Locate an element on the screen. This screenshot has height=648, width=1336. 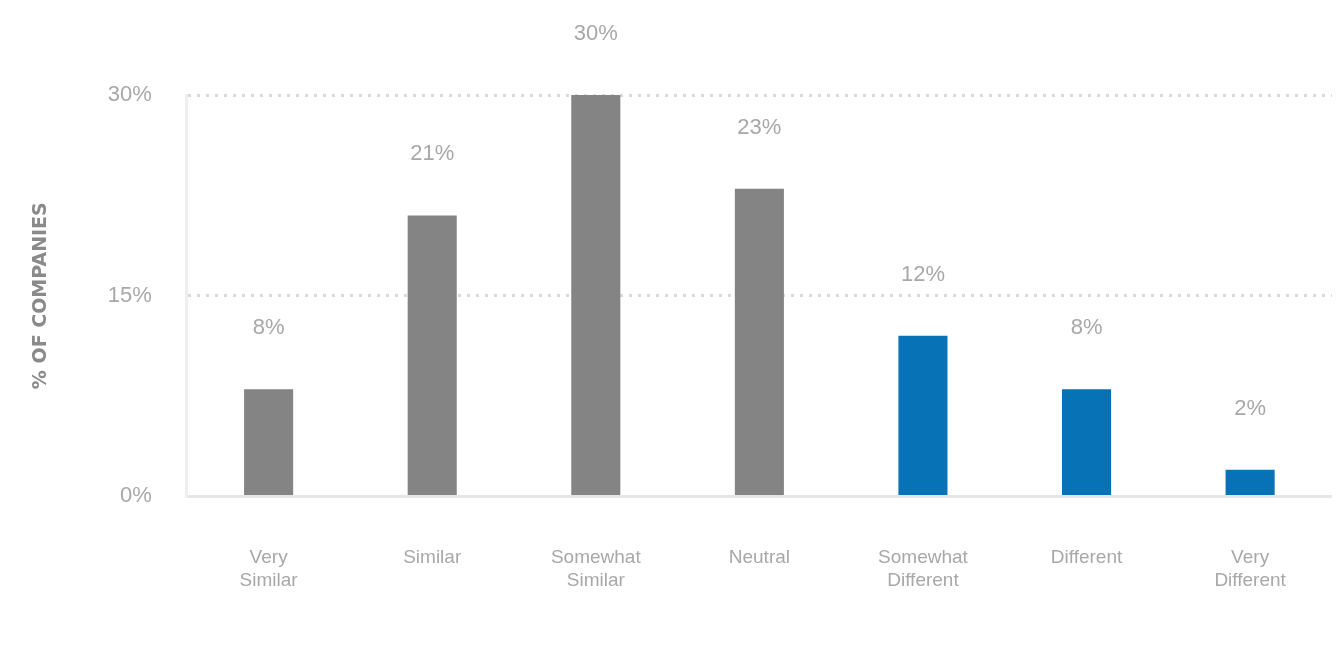
y-tick-label: 30% is located at coordinates (129, 94).